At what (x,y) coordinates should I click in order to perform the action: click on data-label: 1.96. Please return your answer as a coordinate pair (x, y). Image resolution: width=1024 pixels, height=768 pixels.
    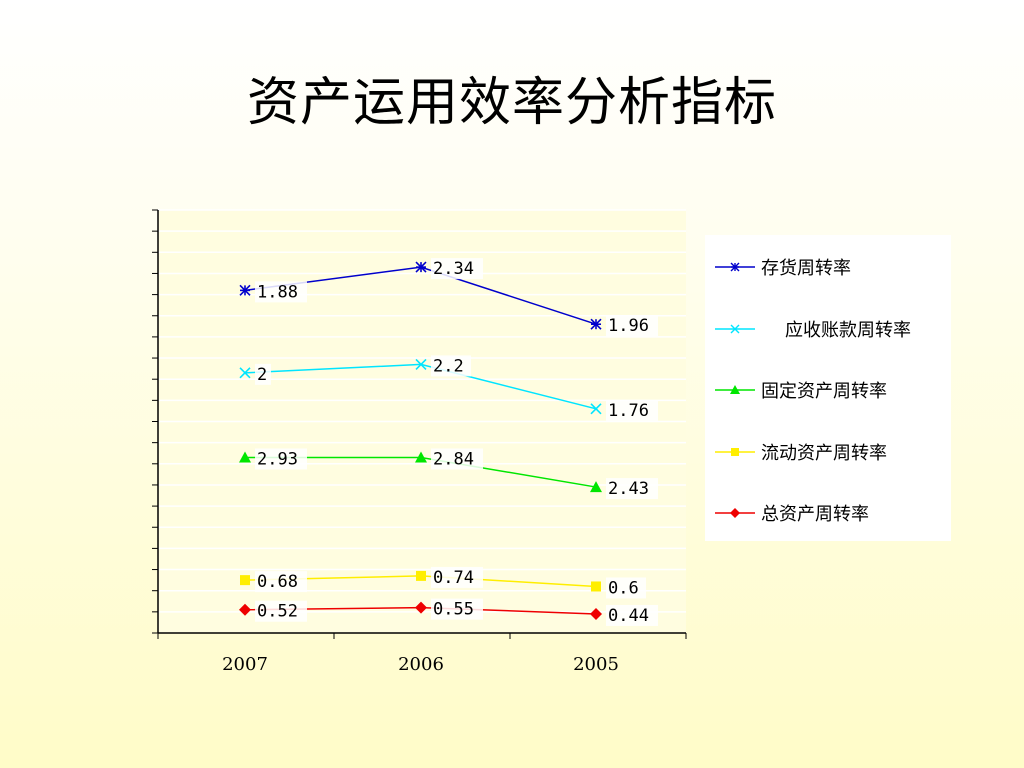
    Looking at the image, I should click on (628, 326).